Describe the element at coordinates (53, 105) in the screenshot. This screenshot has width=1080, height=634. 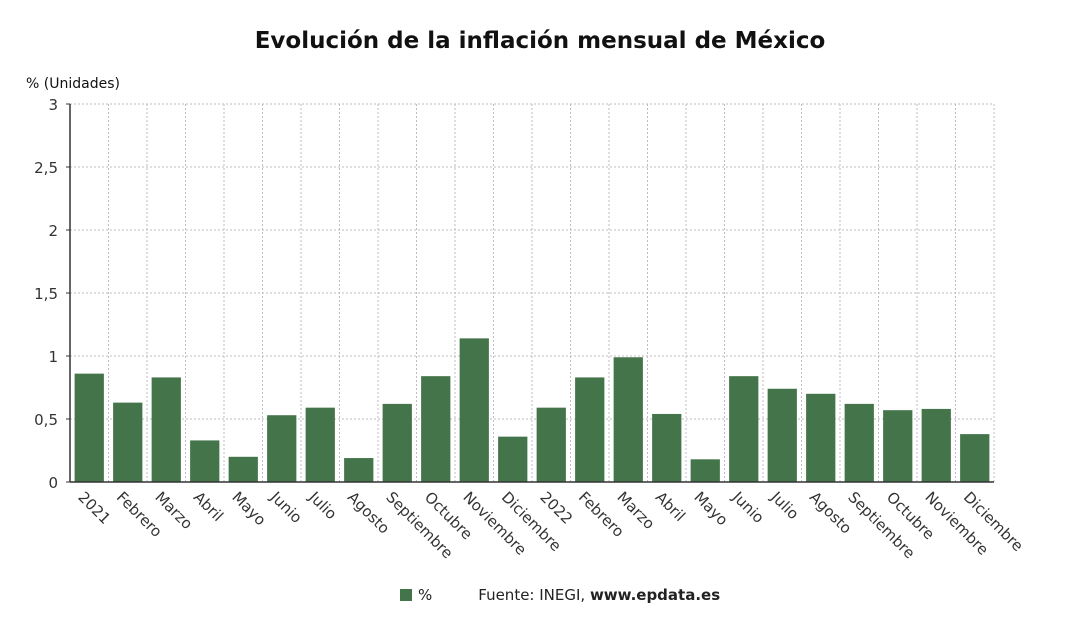
I see `y-tick-label: 3` at that location.